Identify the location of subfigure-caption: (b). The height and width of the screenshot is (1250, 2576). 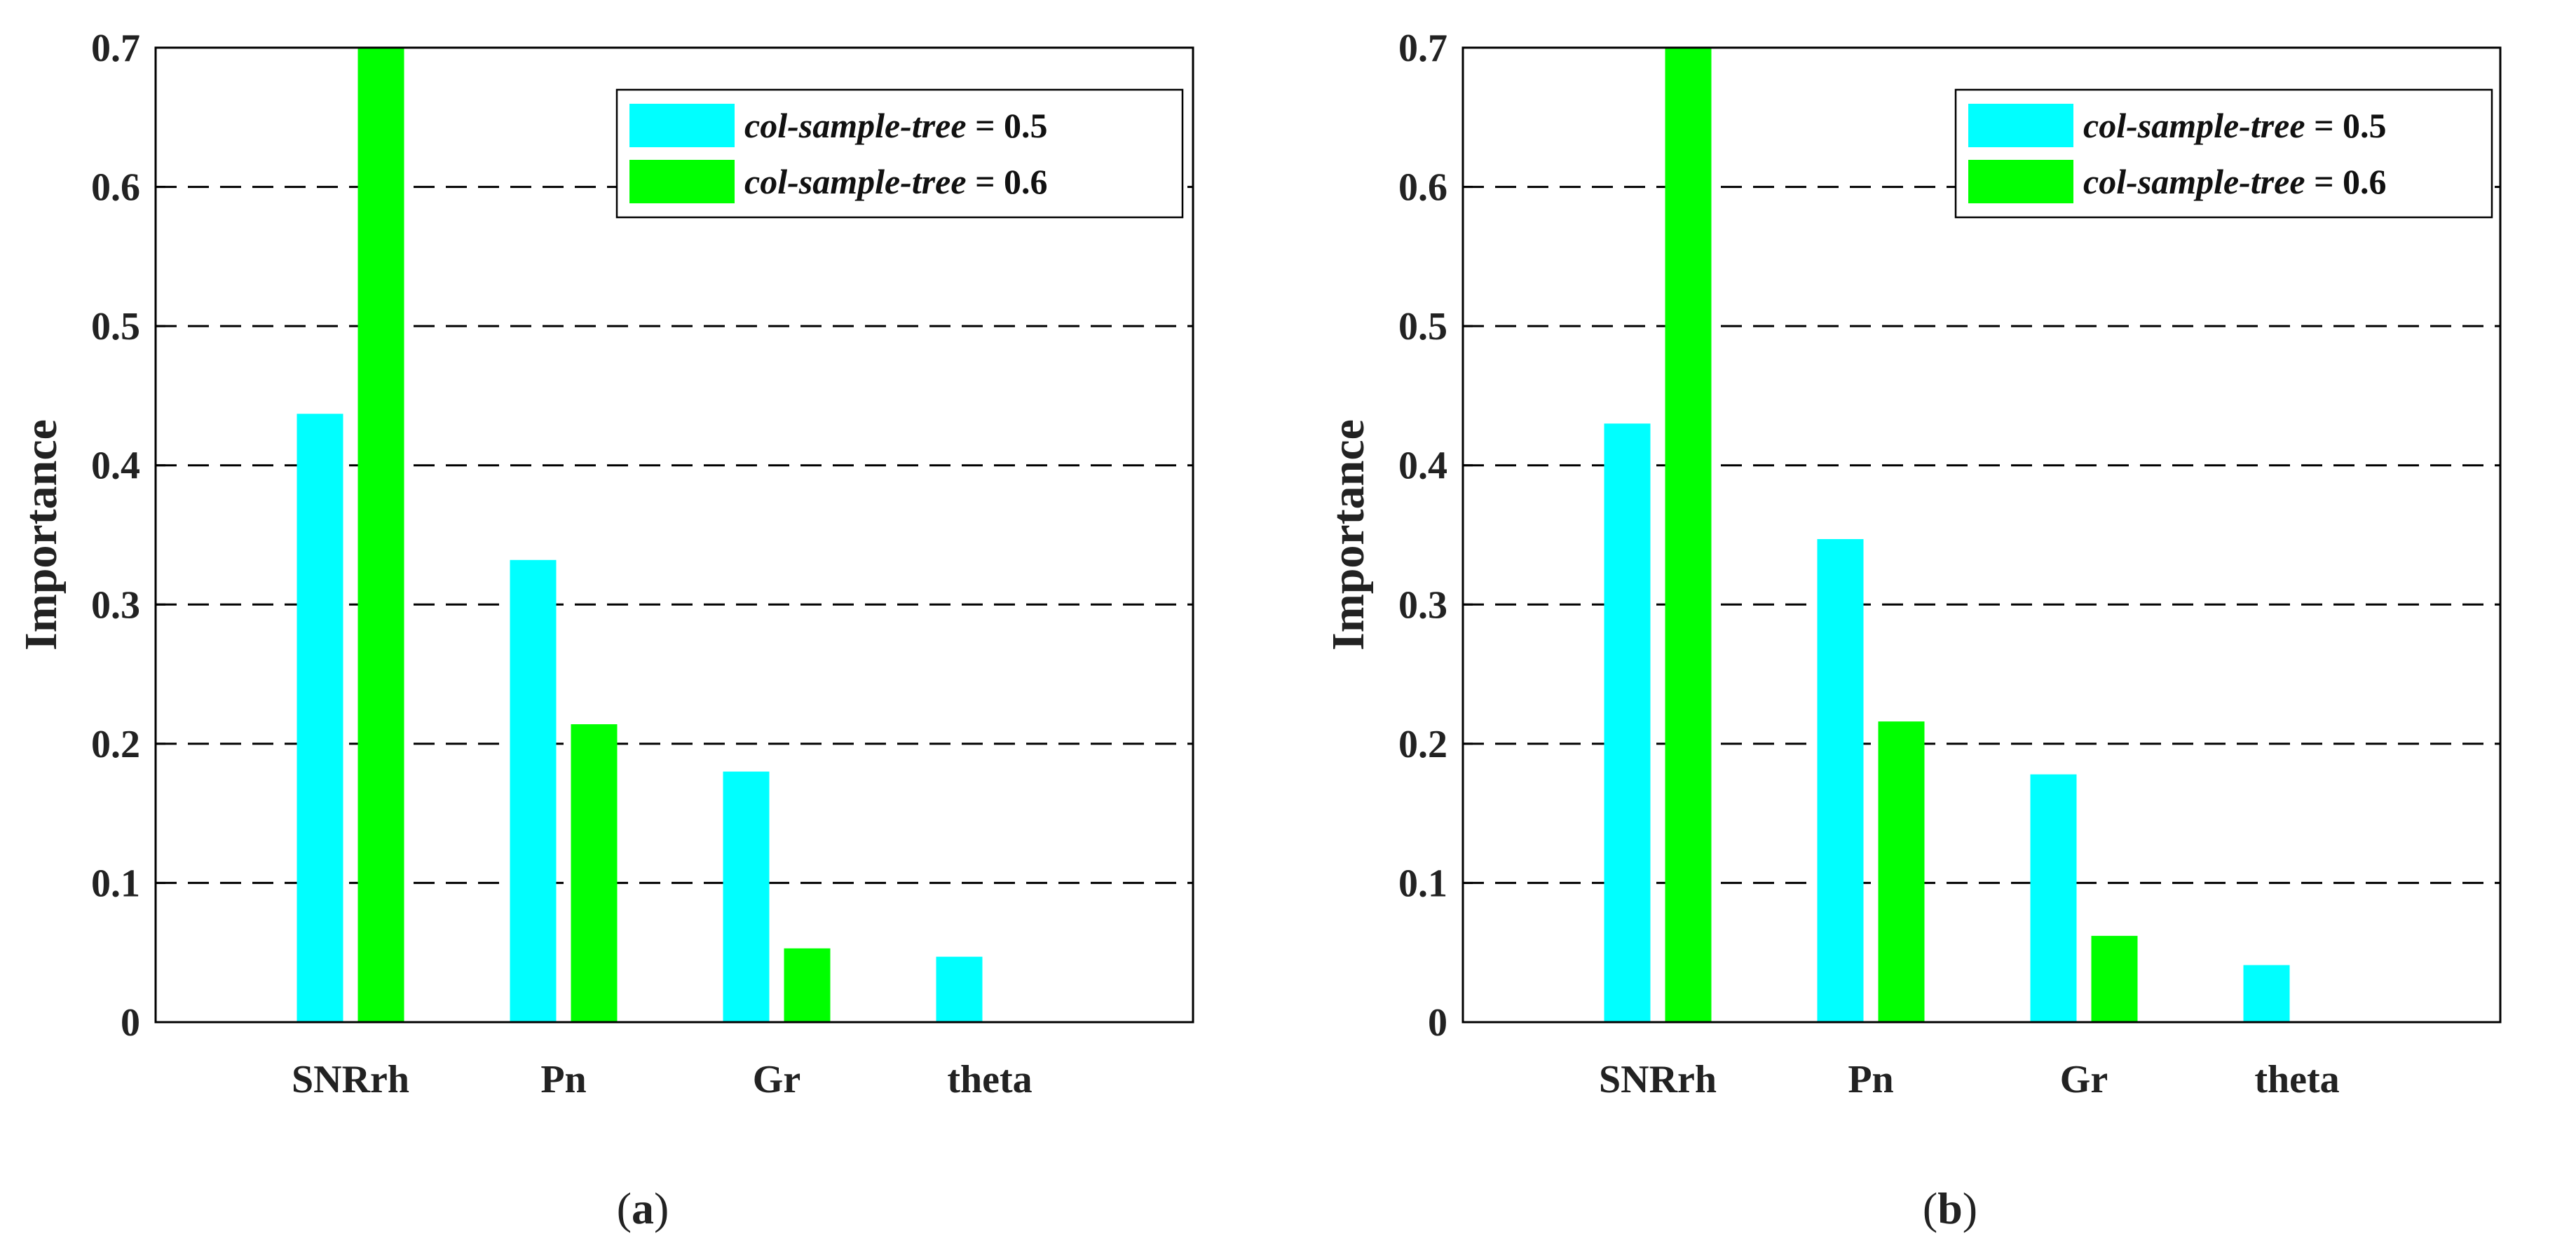
(1950, 1208).